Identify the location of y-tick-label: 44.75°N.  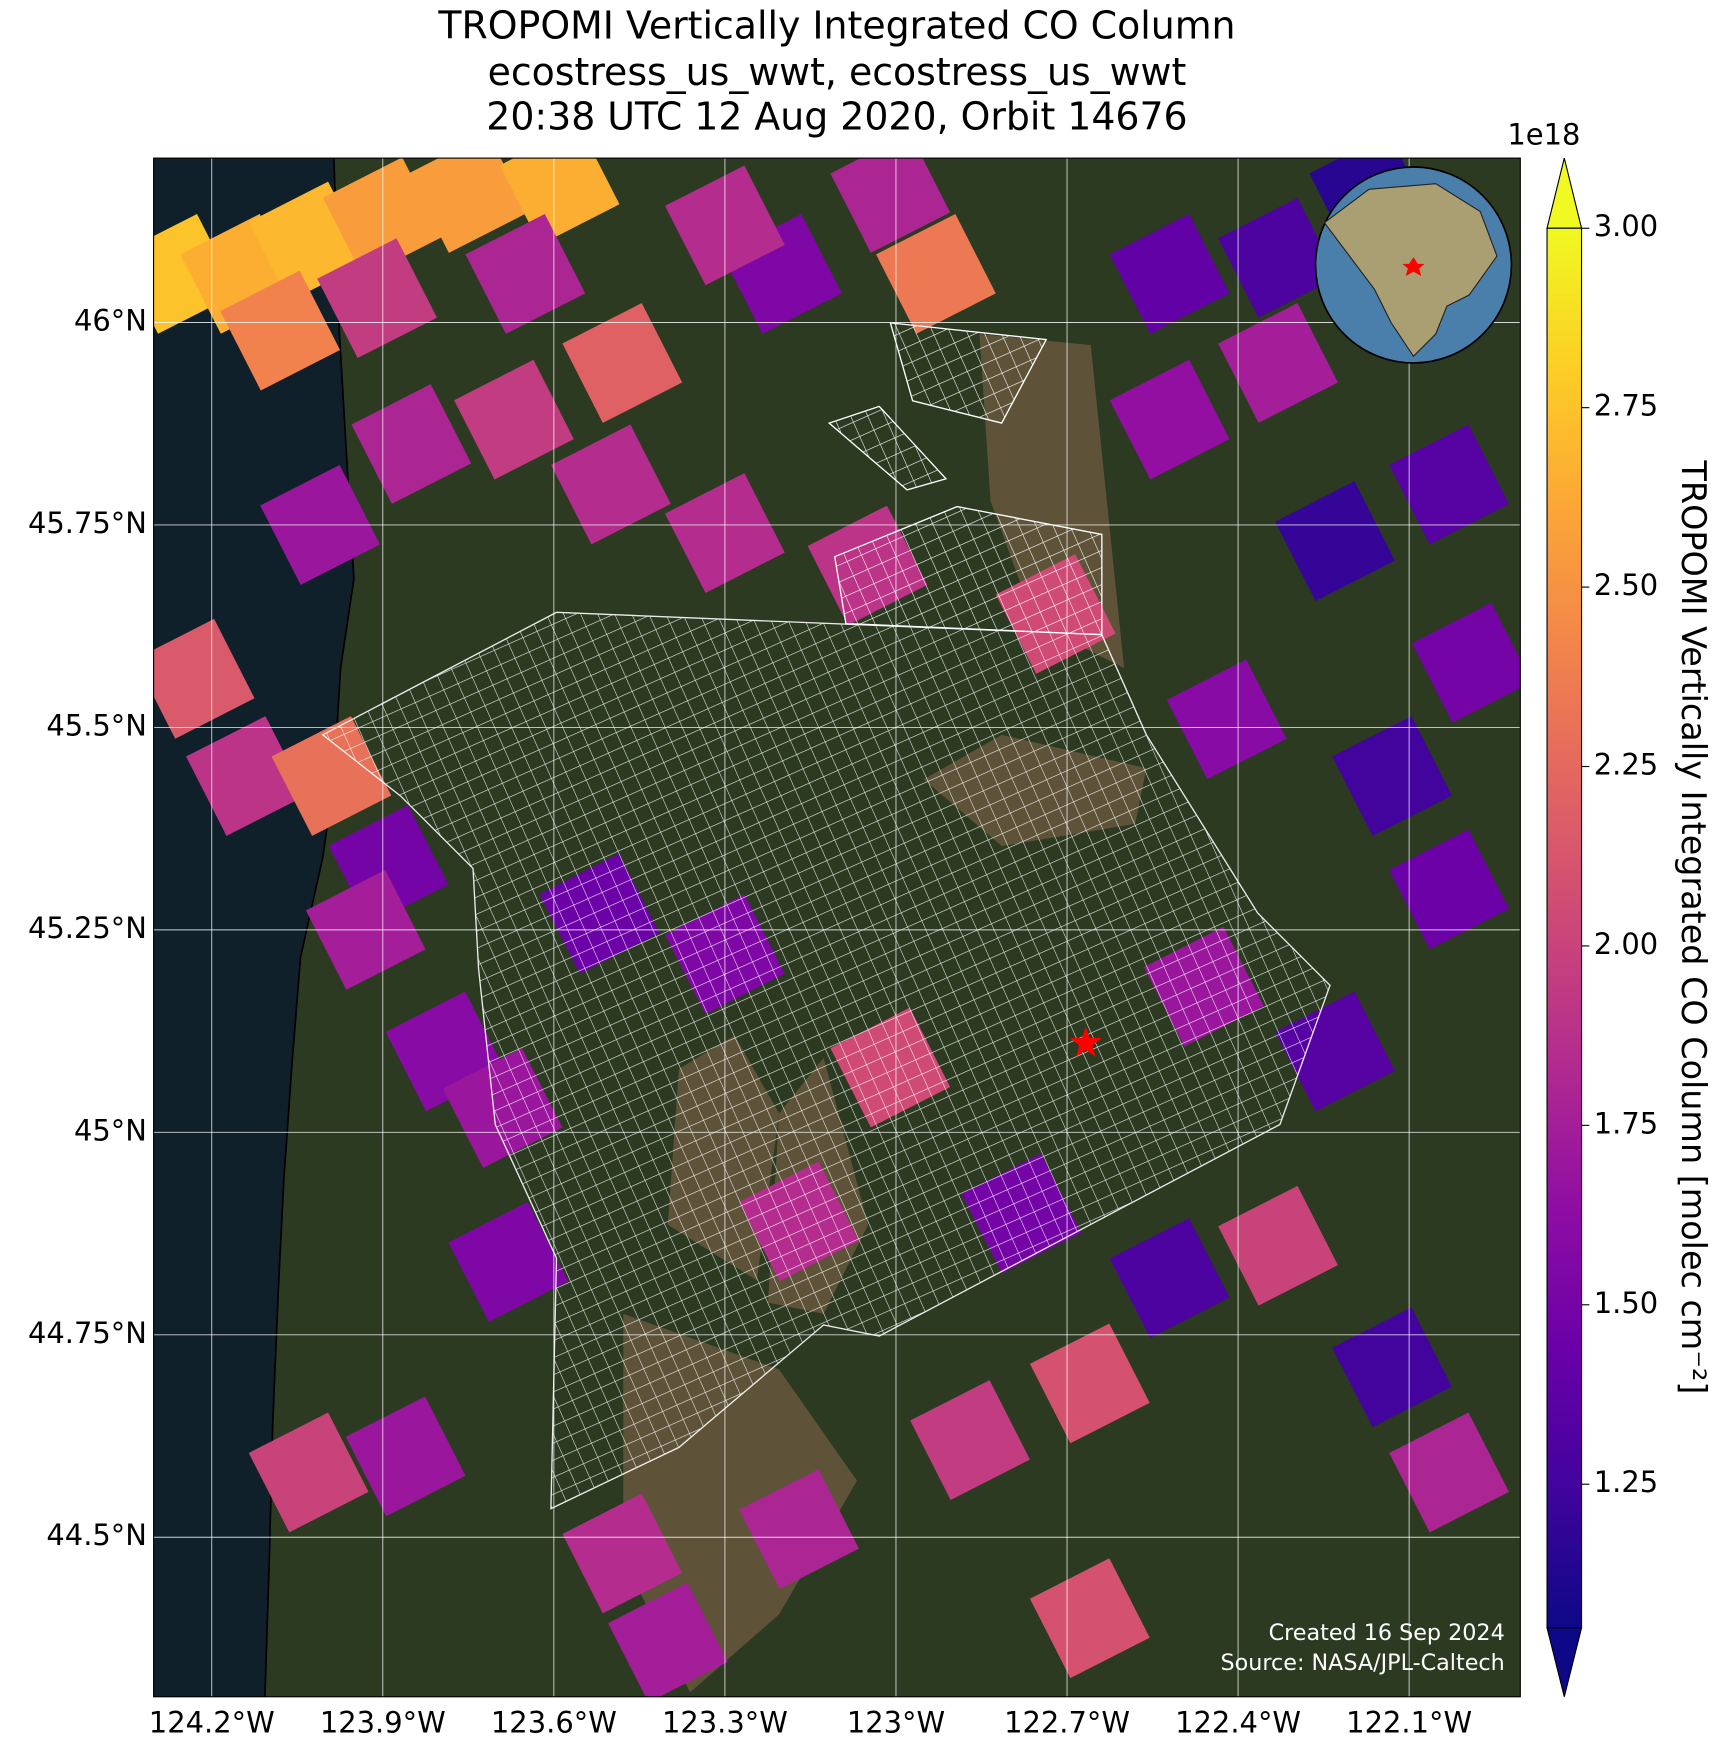
(87, 1333).